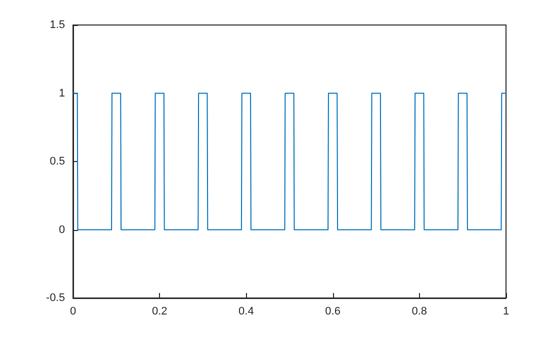 Image resolution: width=560 pixels, height=337 pixels. I want to click on y-tick-label: -0.5, so click(55, 298).